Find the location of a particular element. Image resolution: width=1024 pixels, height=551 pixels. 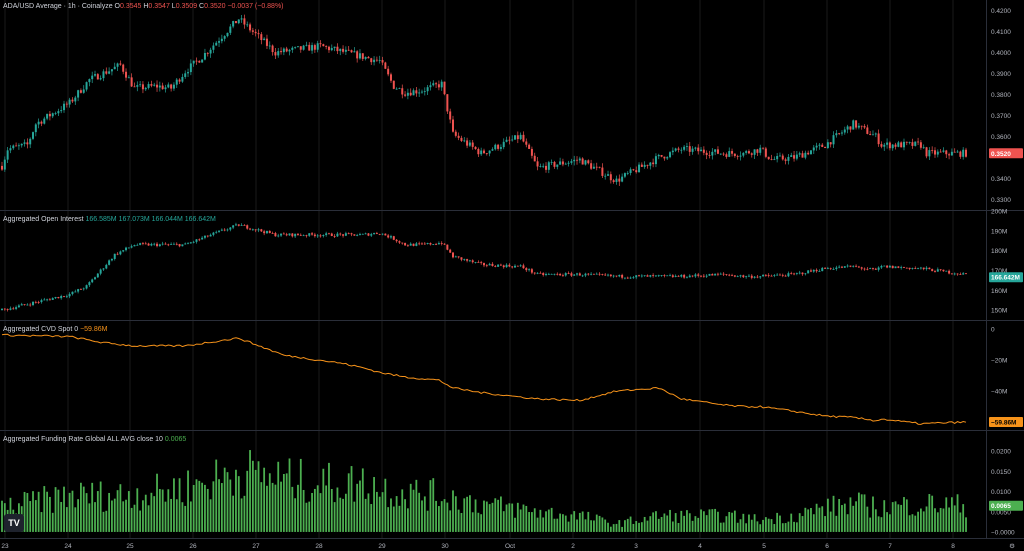

ohlc-label: C is located at coordinates (201, 6).